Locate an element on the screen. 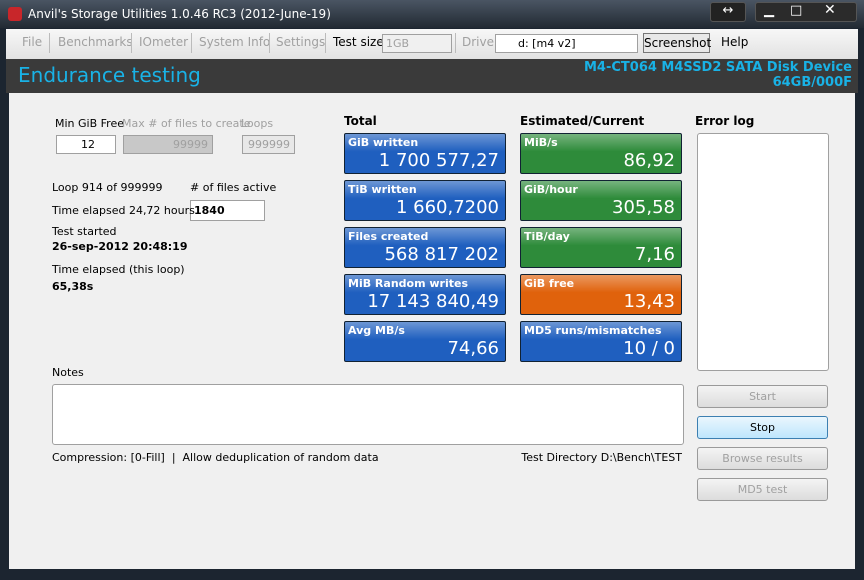  tile-value: 1 660,7200 is located at coordinates (447, 207).